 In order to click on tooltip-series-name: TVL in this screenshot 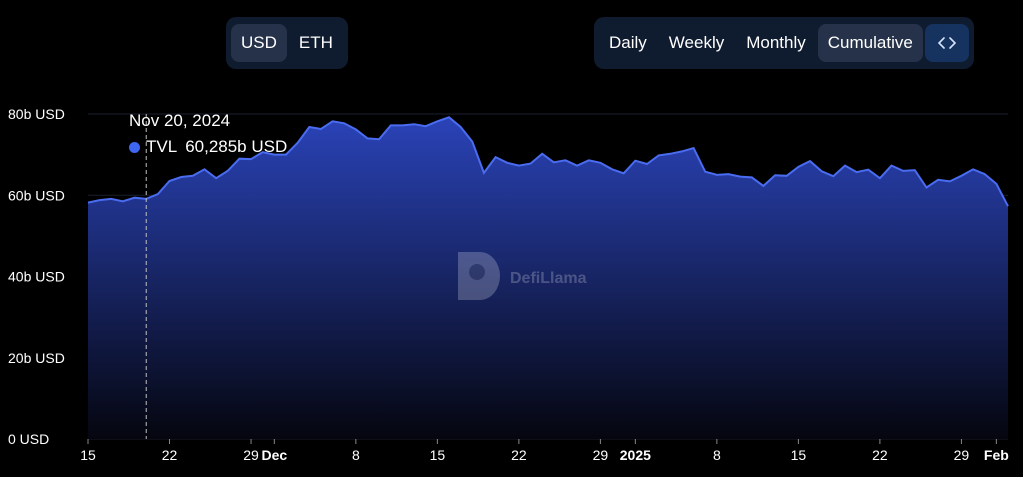, I will do `click(162, 146)`.